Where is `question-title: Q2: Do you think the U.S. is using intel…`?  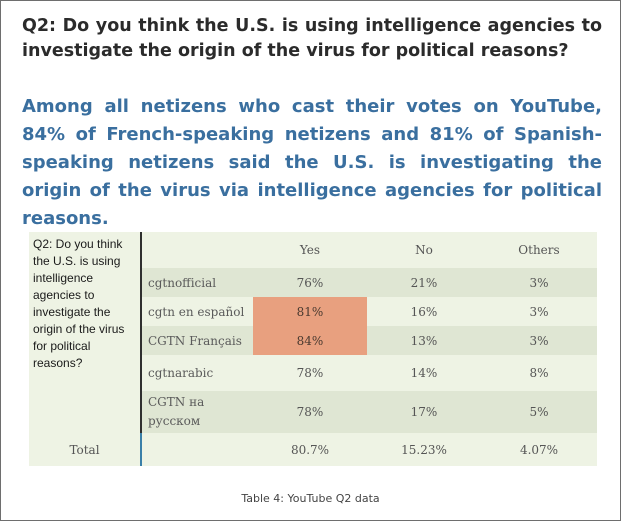 question-title: Q2: Do you think the U.S. is using intel… is located at coordinates (312, 38).